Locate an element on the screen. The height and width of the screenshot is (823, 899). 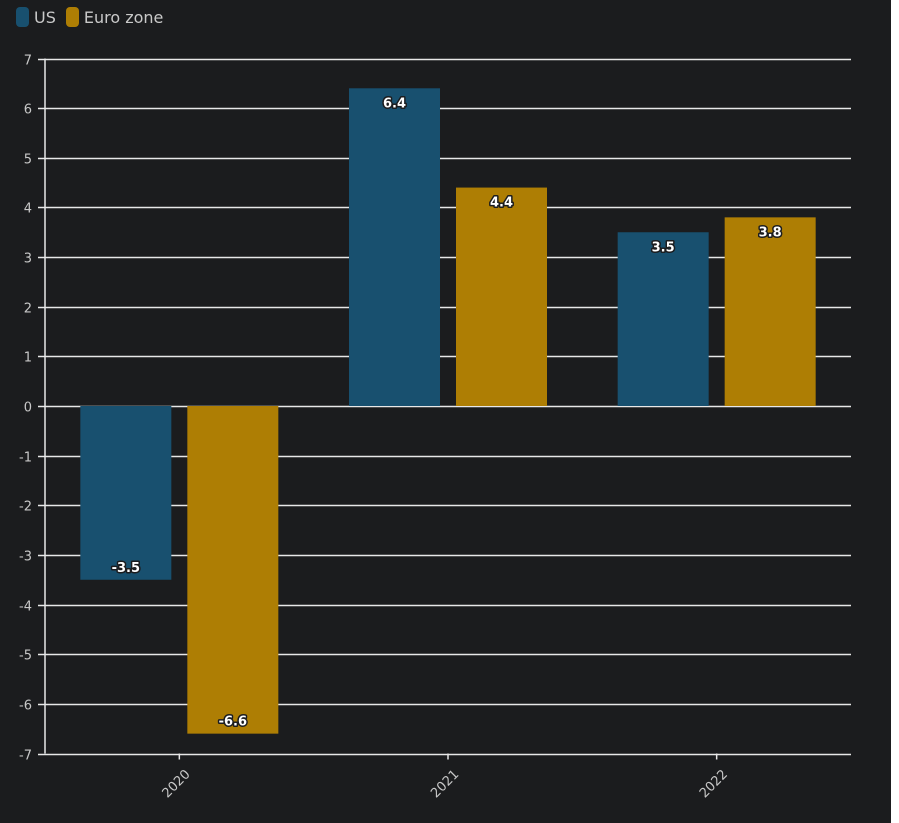
y-tick-label-1: 6 is located at coordinates (28, 110).